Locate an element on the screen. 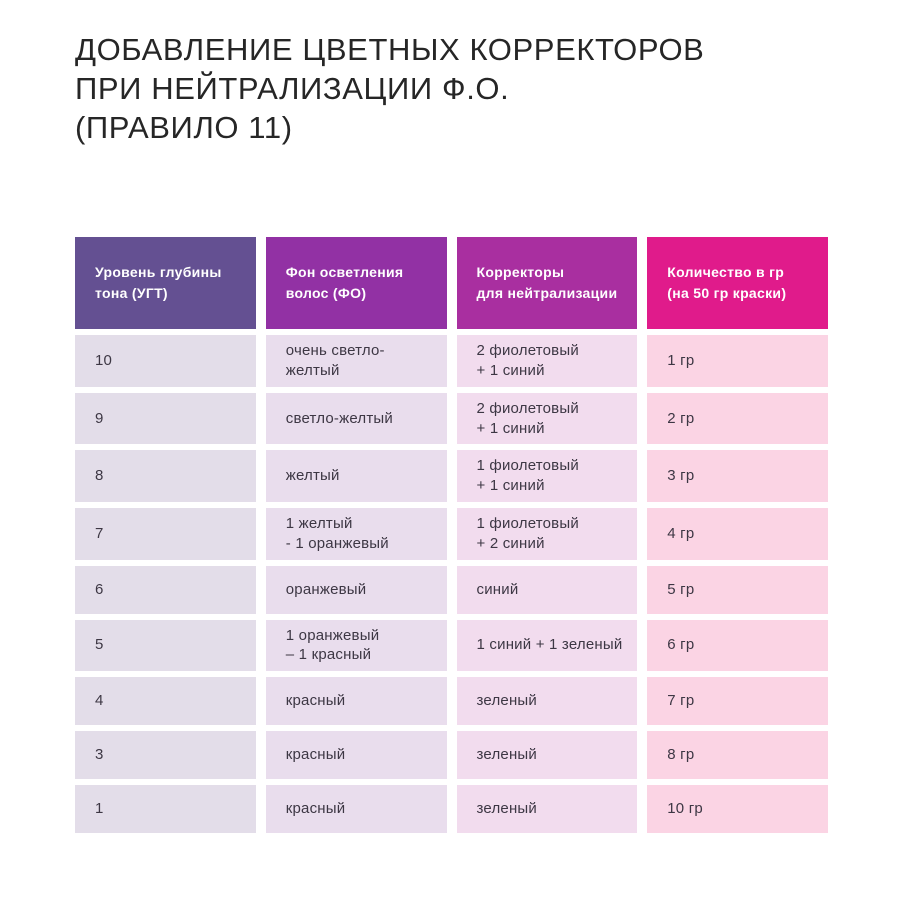 The image size is (900, 900). table-row: 4 красный зеленый 7 гр is located at coordinates (451, 701).